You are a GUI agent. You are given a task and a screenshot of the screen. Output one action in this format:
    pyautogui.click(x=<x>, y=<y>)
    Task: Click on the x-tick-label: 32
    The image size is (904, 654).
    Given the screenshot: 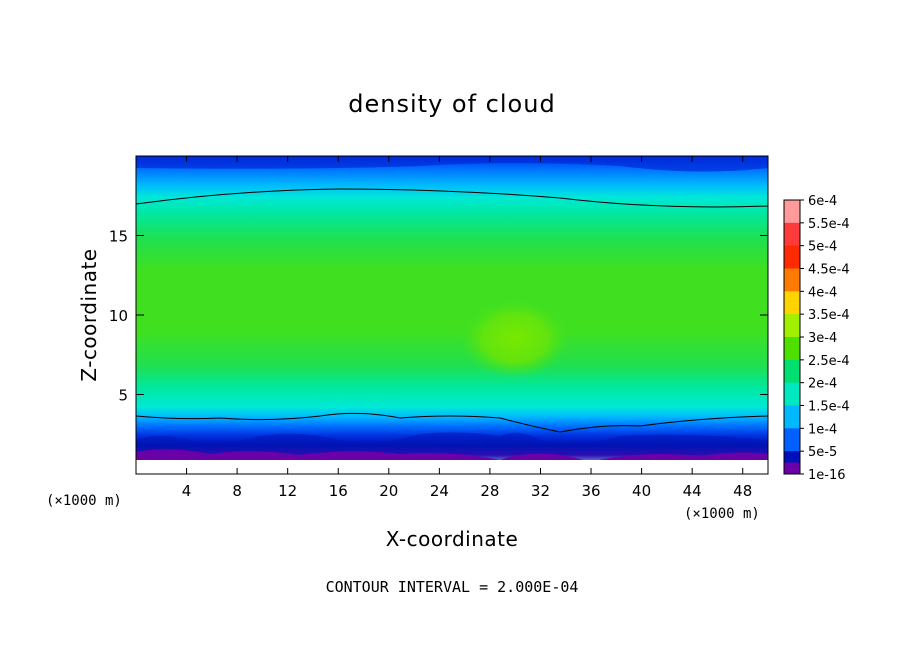 What is the action you would take?
    pyautogui.click(x=540, y=491)
    